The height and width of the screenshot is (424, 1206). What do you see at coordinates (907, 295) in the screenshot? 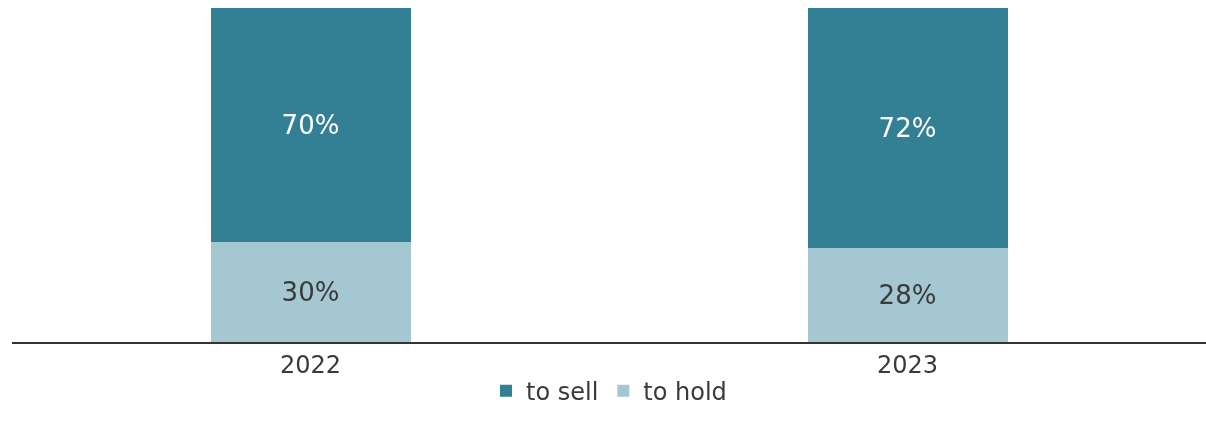
I see `data-label: 28%` at bounding box center [907, 295].